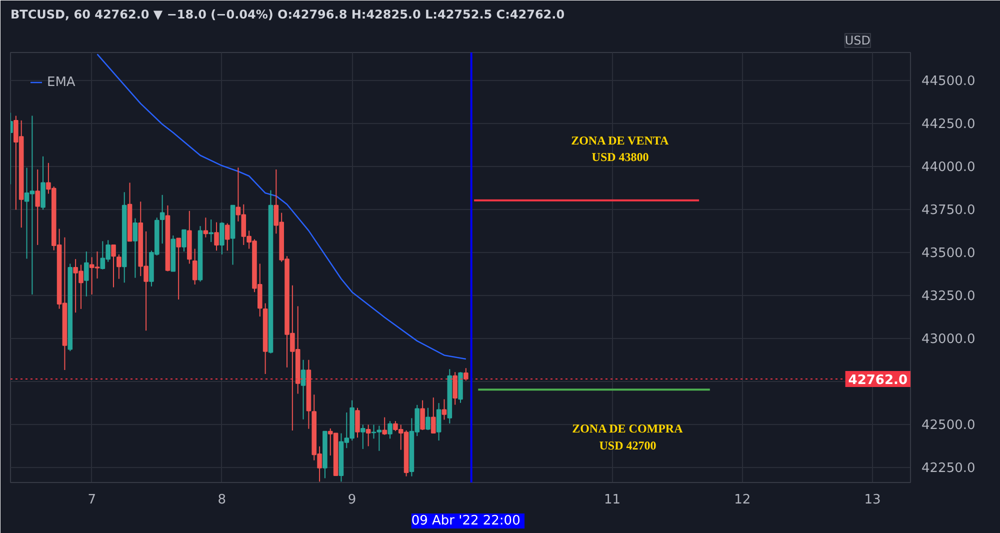  What do you see at coordinates (949, 468) in the screenshot?
I see `y-tick-label: 42250.0` at bounding box center [949, 468].